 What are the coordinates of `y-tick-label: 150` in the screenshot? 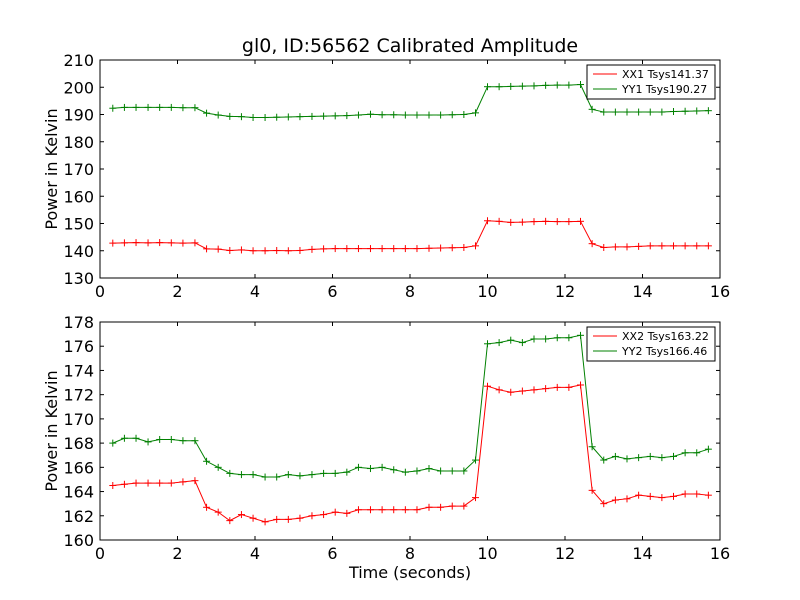 It's located at (78, 224).